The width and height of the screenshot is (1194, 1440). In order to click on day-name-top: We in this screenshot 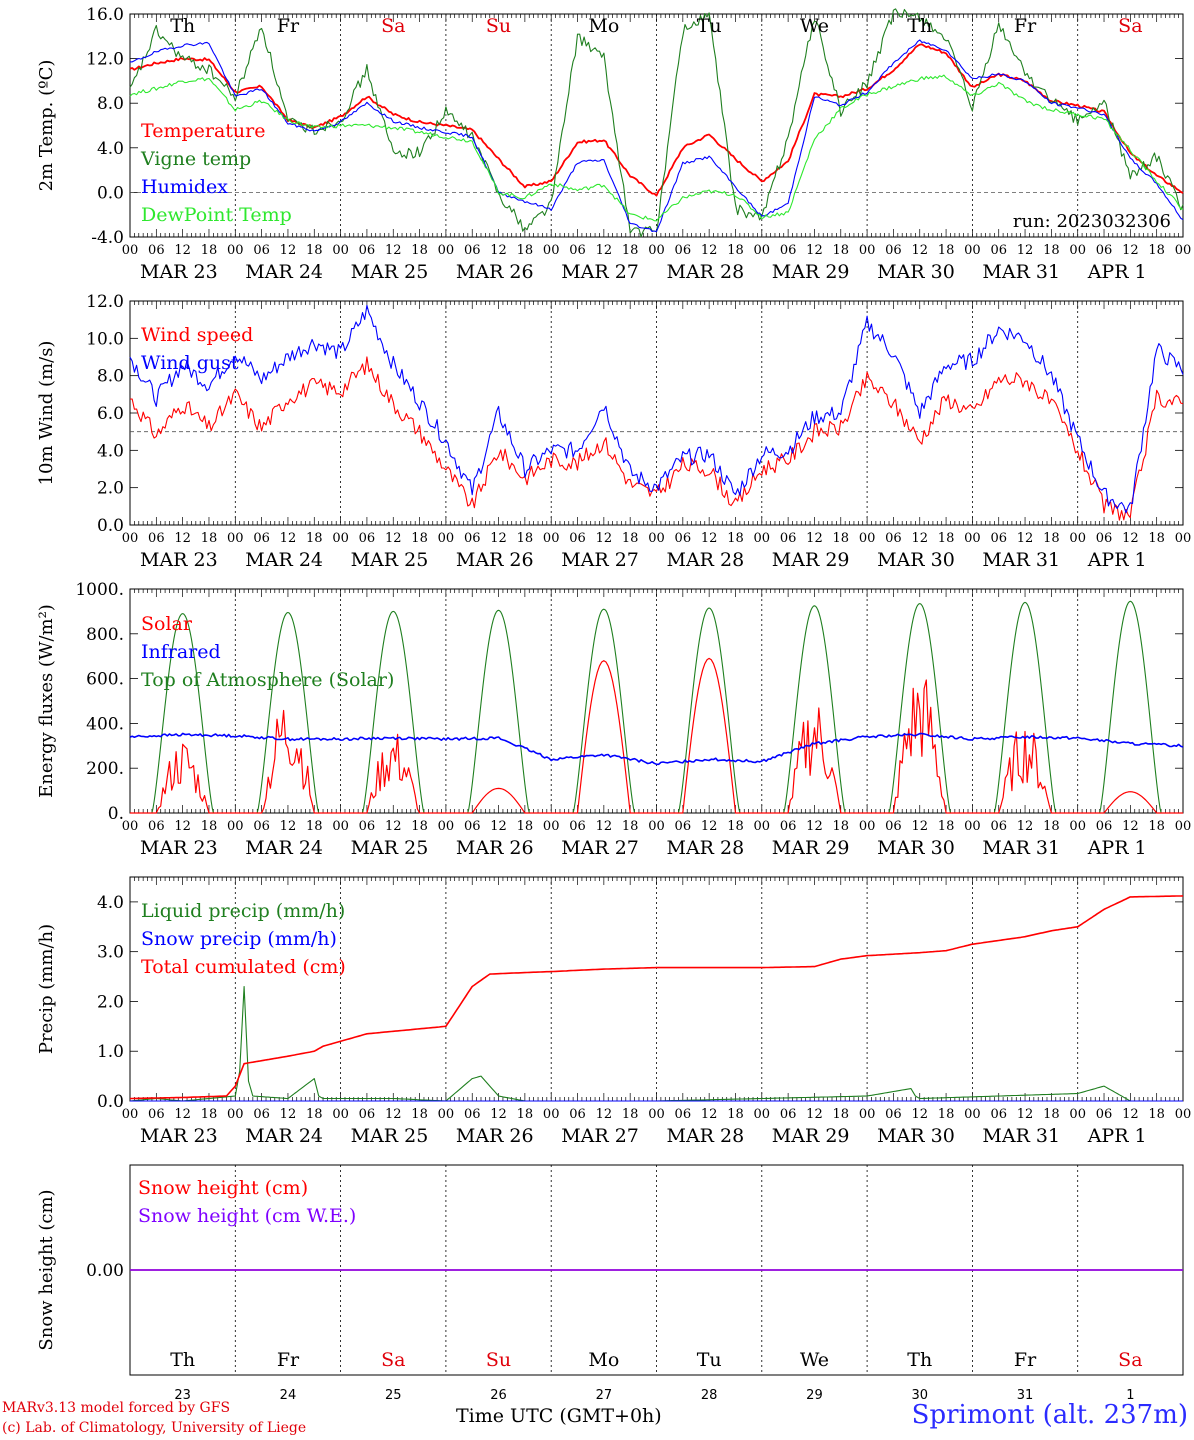, I will do `click(814, 26)`.